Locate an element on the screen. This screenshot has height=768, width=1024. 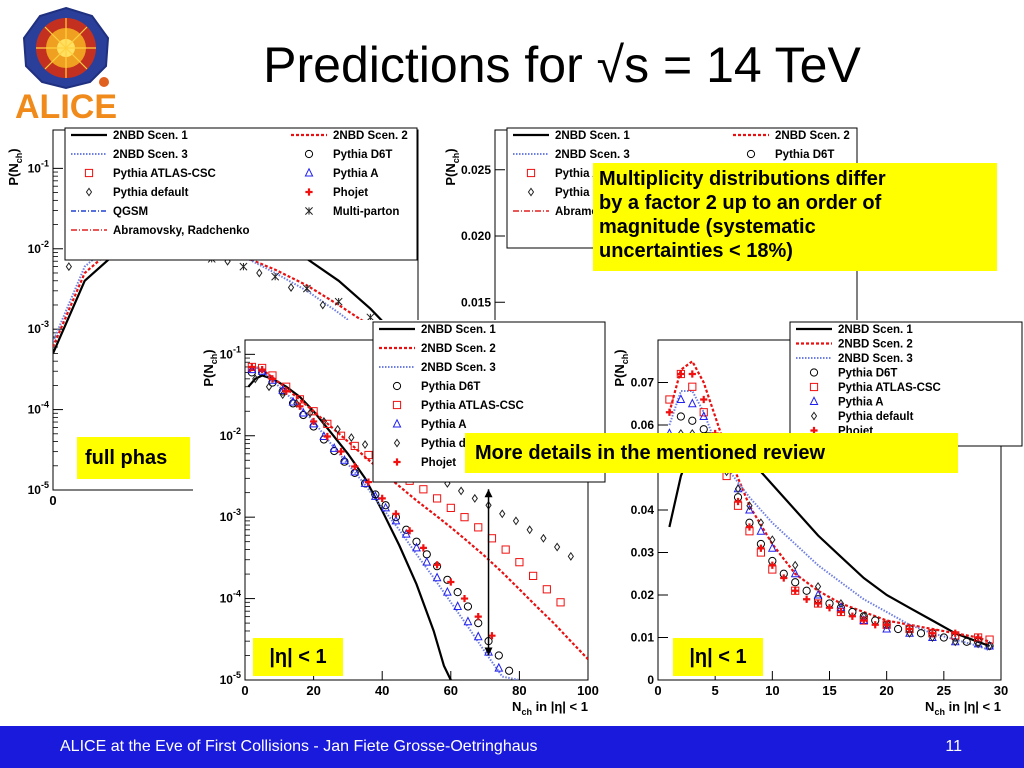
y-tick-label: 10⁻⁴ is located at coordinates (38, 408).